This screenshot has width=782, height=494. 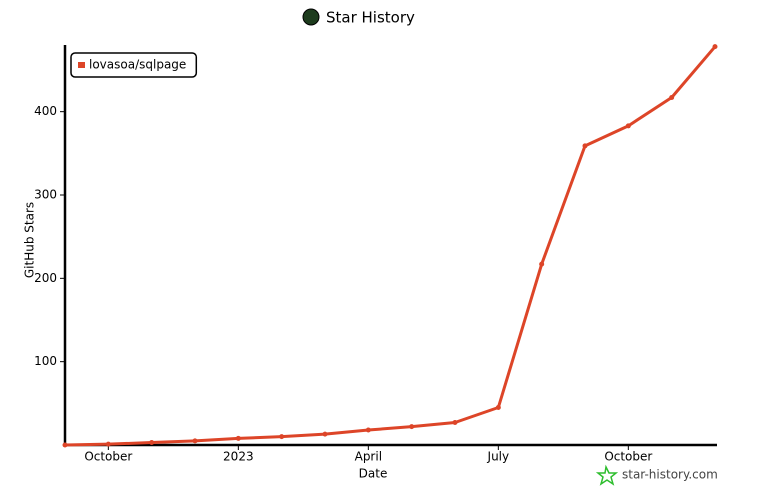 I want to click on y-axis-label: GitHub Stars, so click(x=30, y=240).